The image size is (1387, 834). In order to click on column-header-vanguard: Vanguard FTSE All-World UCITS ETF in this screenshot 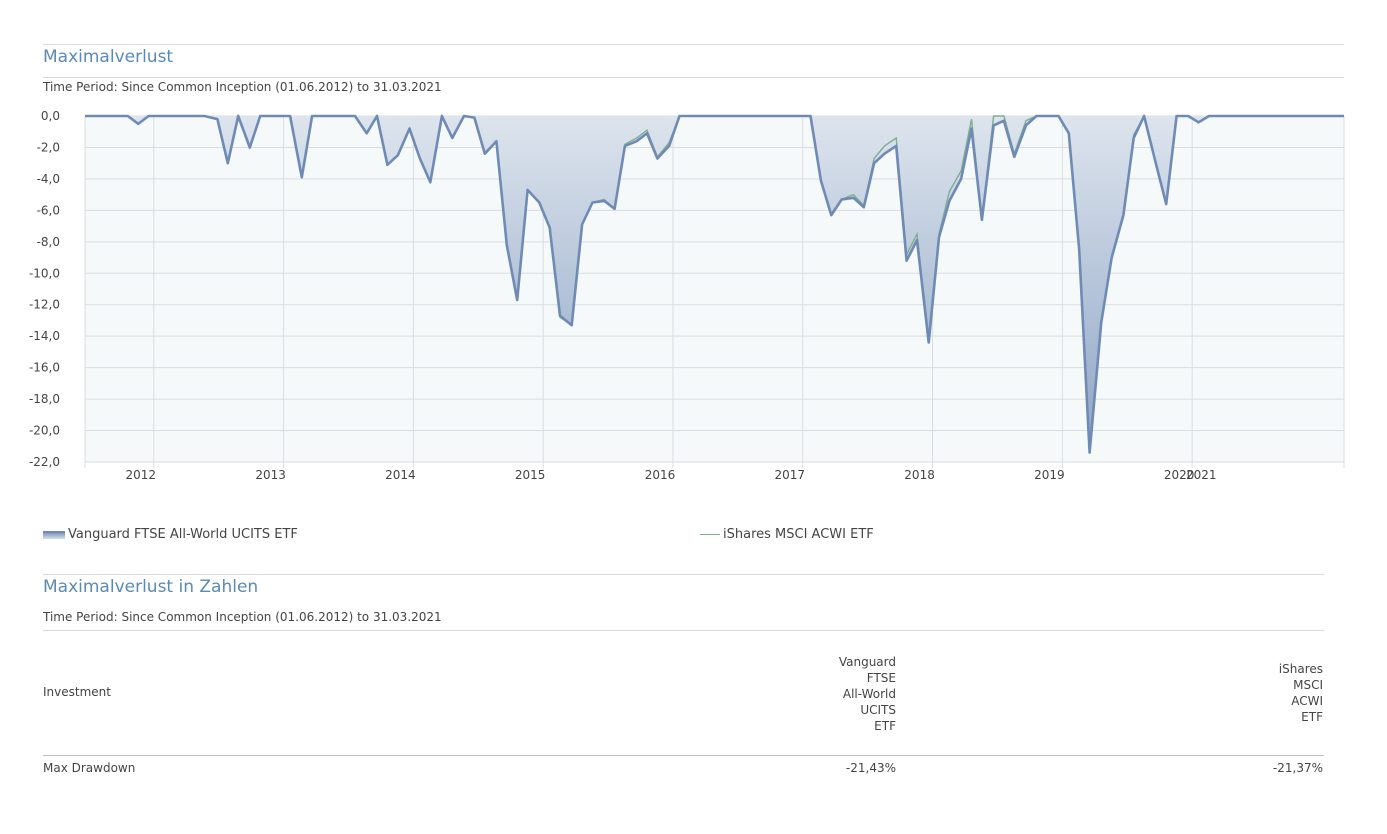, I will do `click(867, 694)`.